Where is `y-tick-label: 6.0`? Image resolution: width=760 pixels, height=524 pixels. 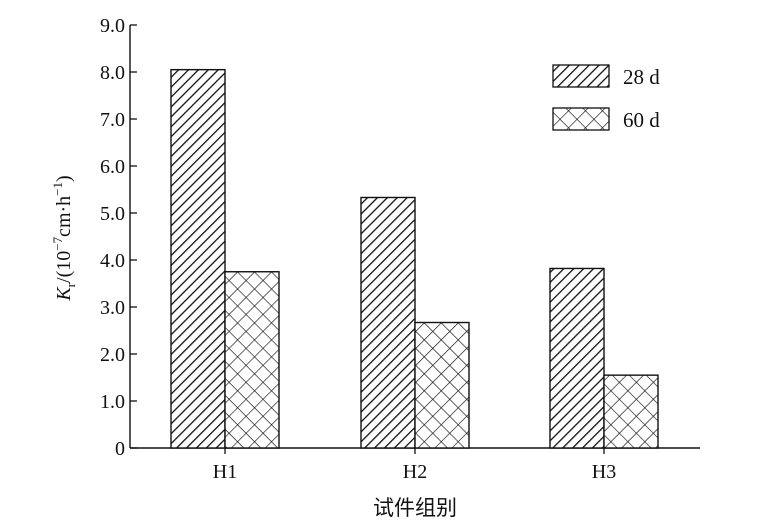 y-tick-label: 6.0 is located at coordinates (112, 167).